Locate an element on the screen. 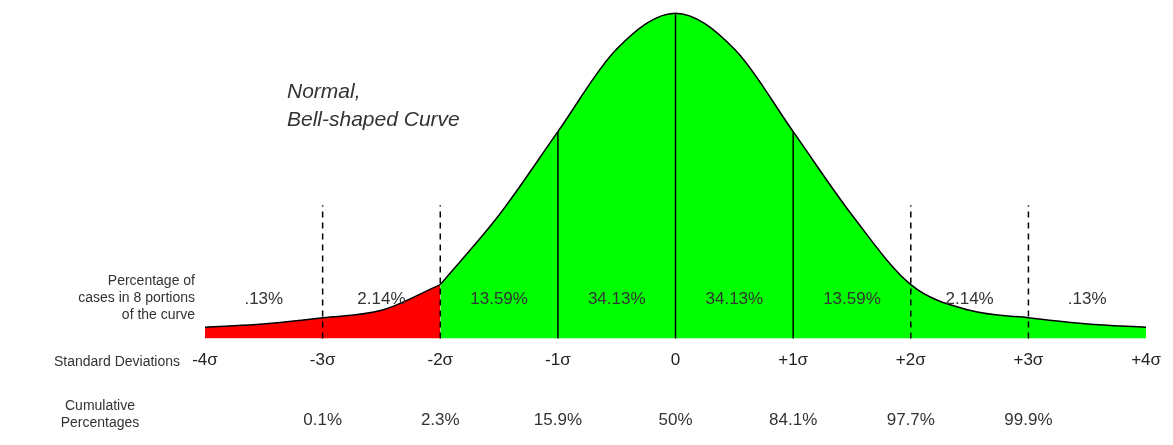 The height and width of the screenshot is (445, 1173). x-tick-label: 0 is located at coordinates (675, 360).